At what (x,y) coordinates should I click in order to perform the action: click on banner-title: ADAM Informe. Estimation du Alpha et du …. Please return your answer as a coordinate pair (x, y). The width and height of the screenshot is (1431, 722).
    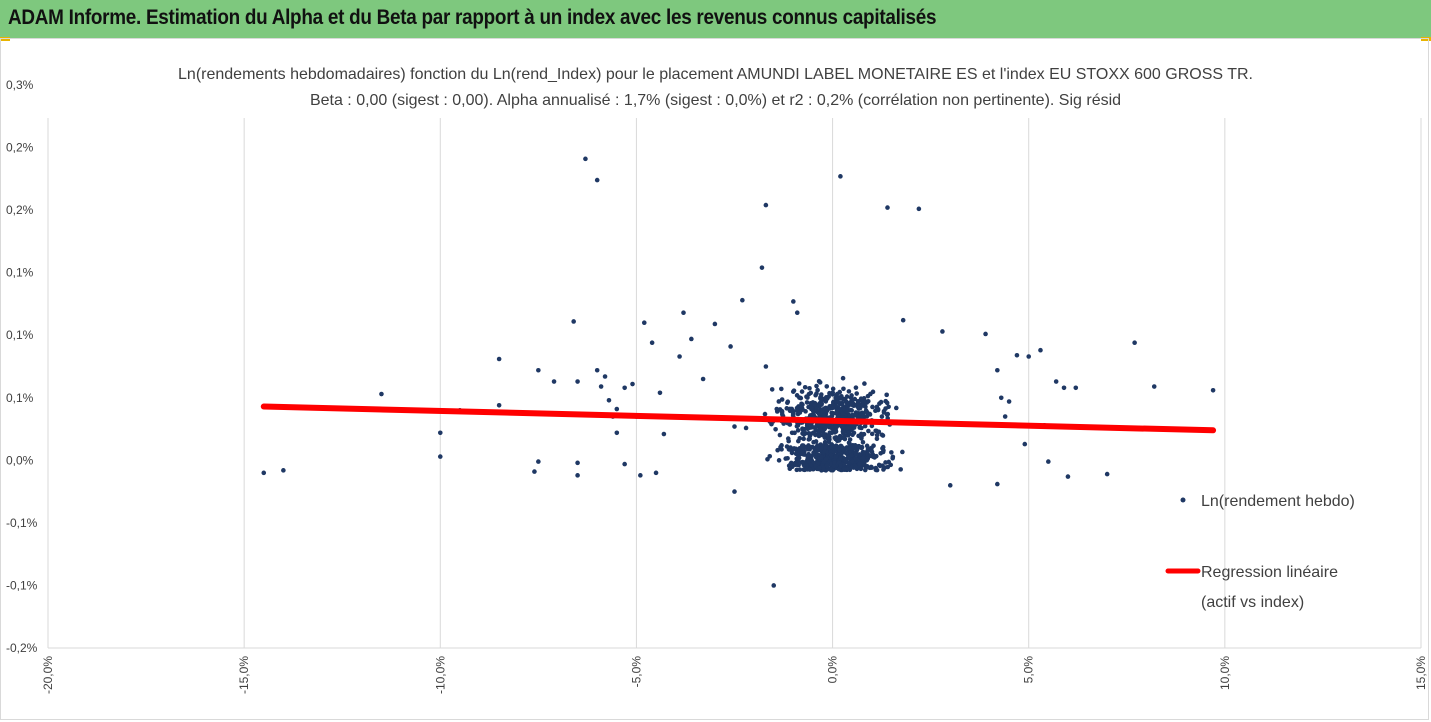
    Looking at the image, I should click on (472, 17).